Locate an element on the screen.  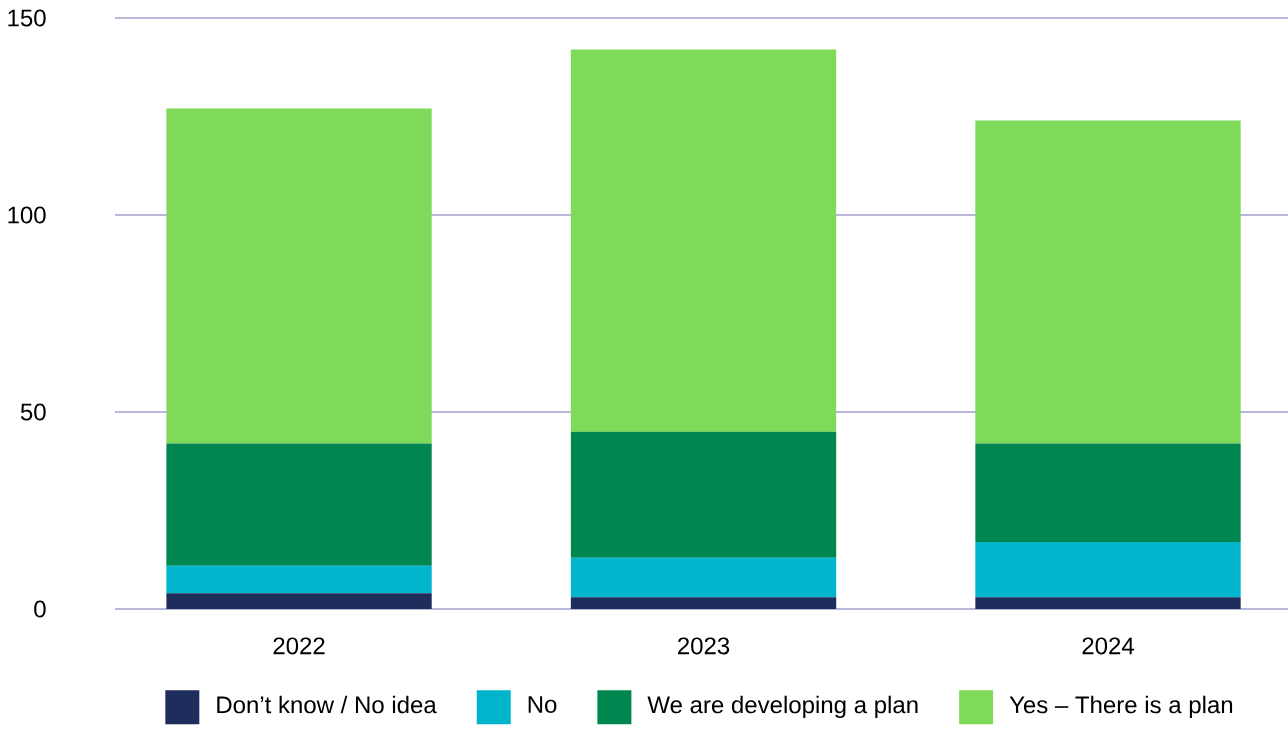
x-tick-label: 2022 is located at coordinates (299, 646).